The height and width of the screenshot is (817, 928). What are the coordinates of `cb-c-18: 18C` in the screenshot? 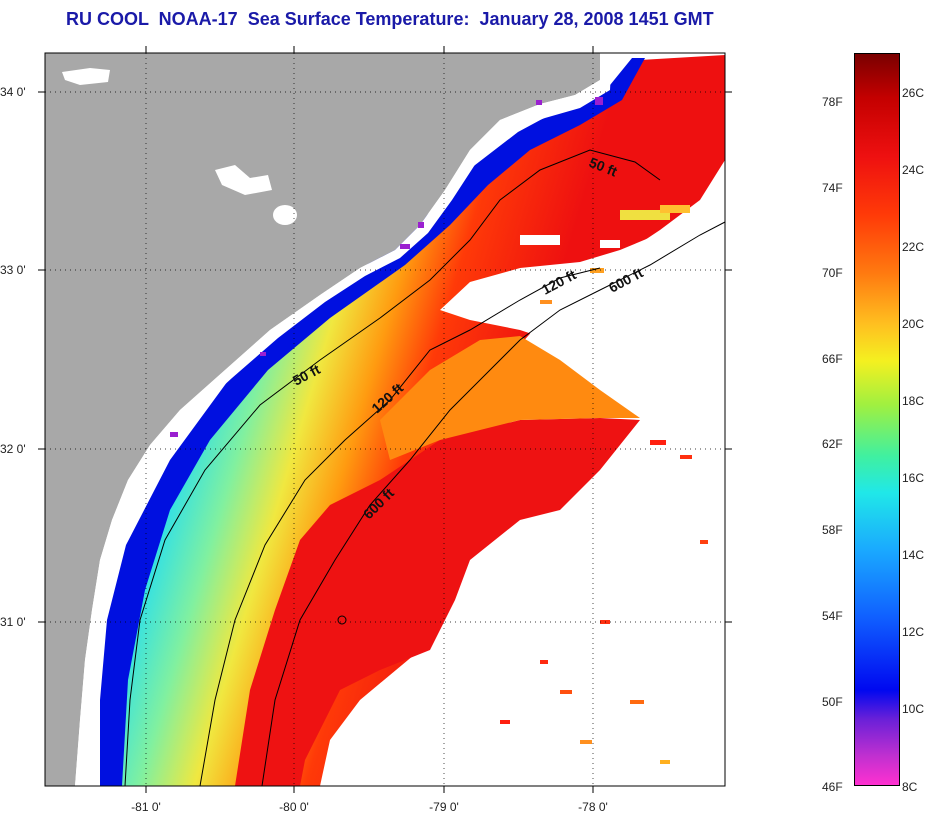 It's located at (913, 401).